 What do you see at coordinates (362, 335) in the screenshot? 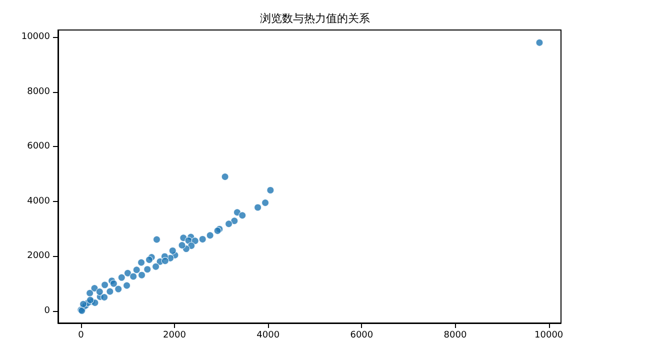
I see `x-tick-label: 6000` at bounding box center [362, 335].